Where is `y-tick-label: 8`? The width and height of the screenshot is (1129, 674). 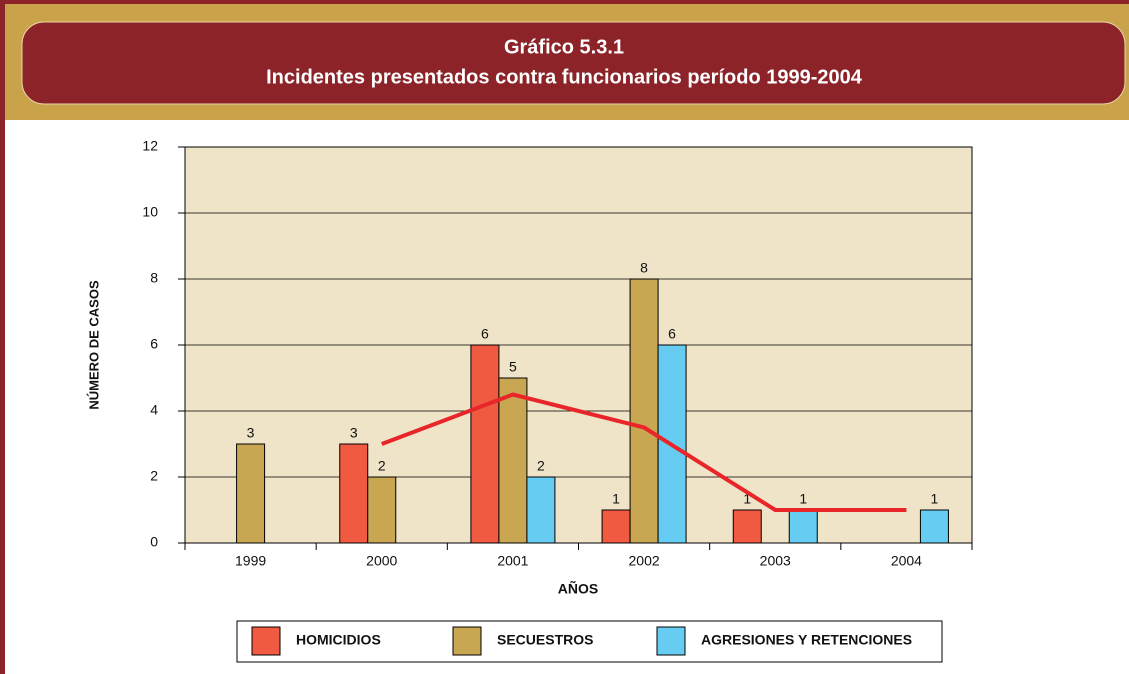
y-tick-label: 8 is located at coordinates (154, 278).